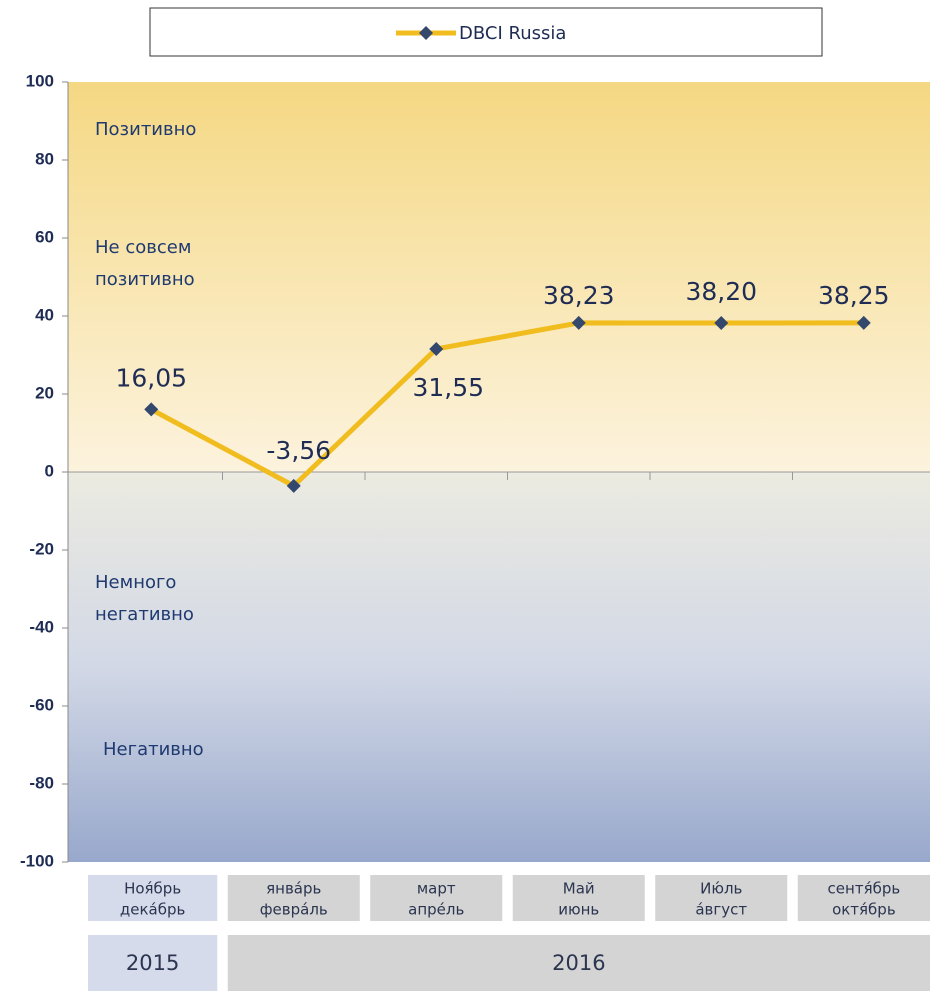  I want to click on x-tick-label: сентя́брь, so click(864, 889).